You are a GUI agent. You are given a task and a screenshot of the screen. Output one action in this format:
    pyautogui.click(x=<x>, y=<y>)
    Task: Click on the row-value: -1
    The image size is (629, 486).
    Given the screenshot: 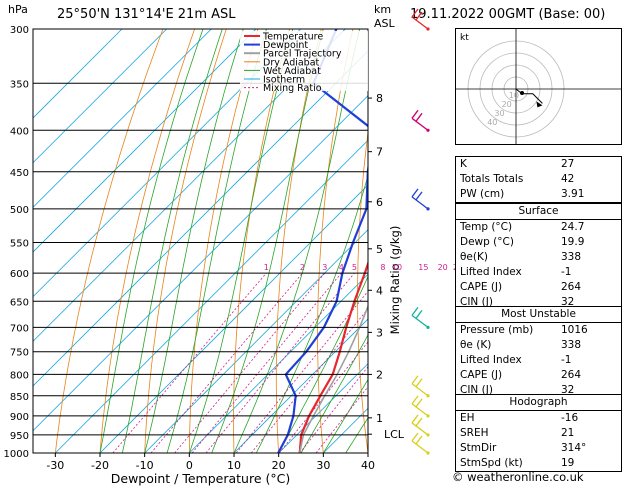 What is the action you would take?
    pyautogui.click(x=566, y=360)
    